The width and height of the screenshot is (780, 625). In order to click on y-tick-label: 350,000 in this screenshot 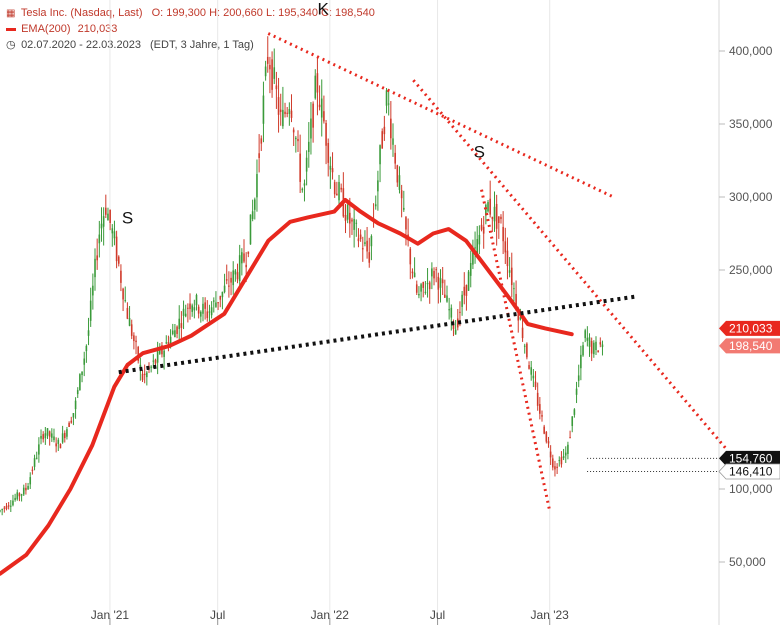, I will do `click(751, 124)`.